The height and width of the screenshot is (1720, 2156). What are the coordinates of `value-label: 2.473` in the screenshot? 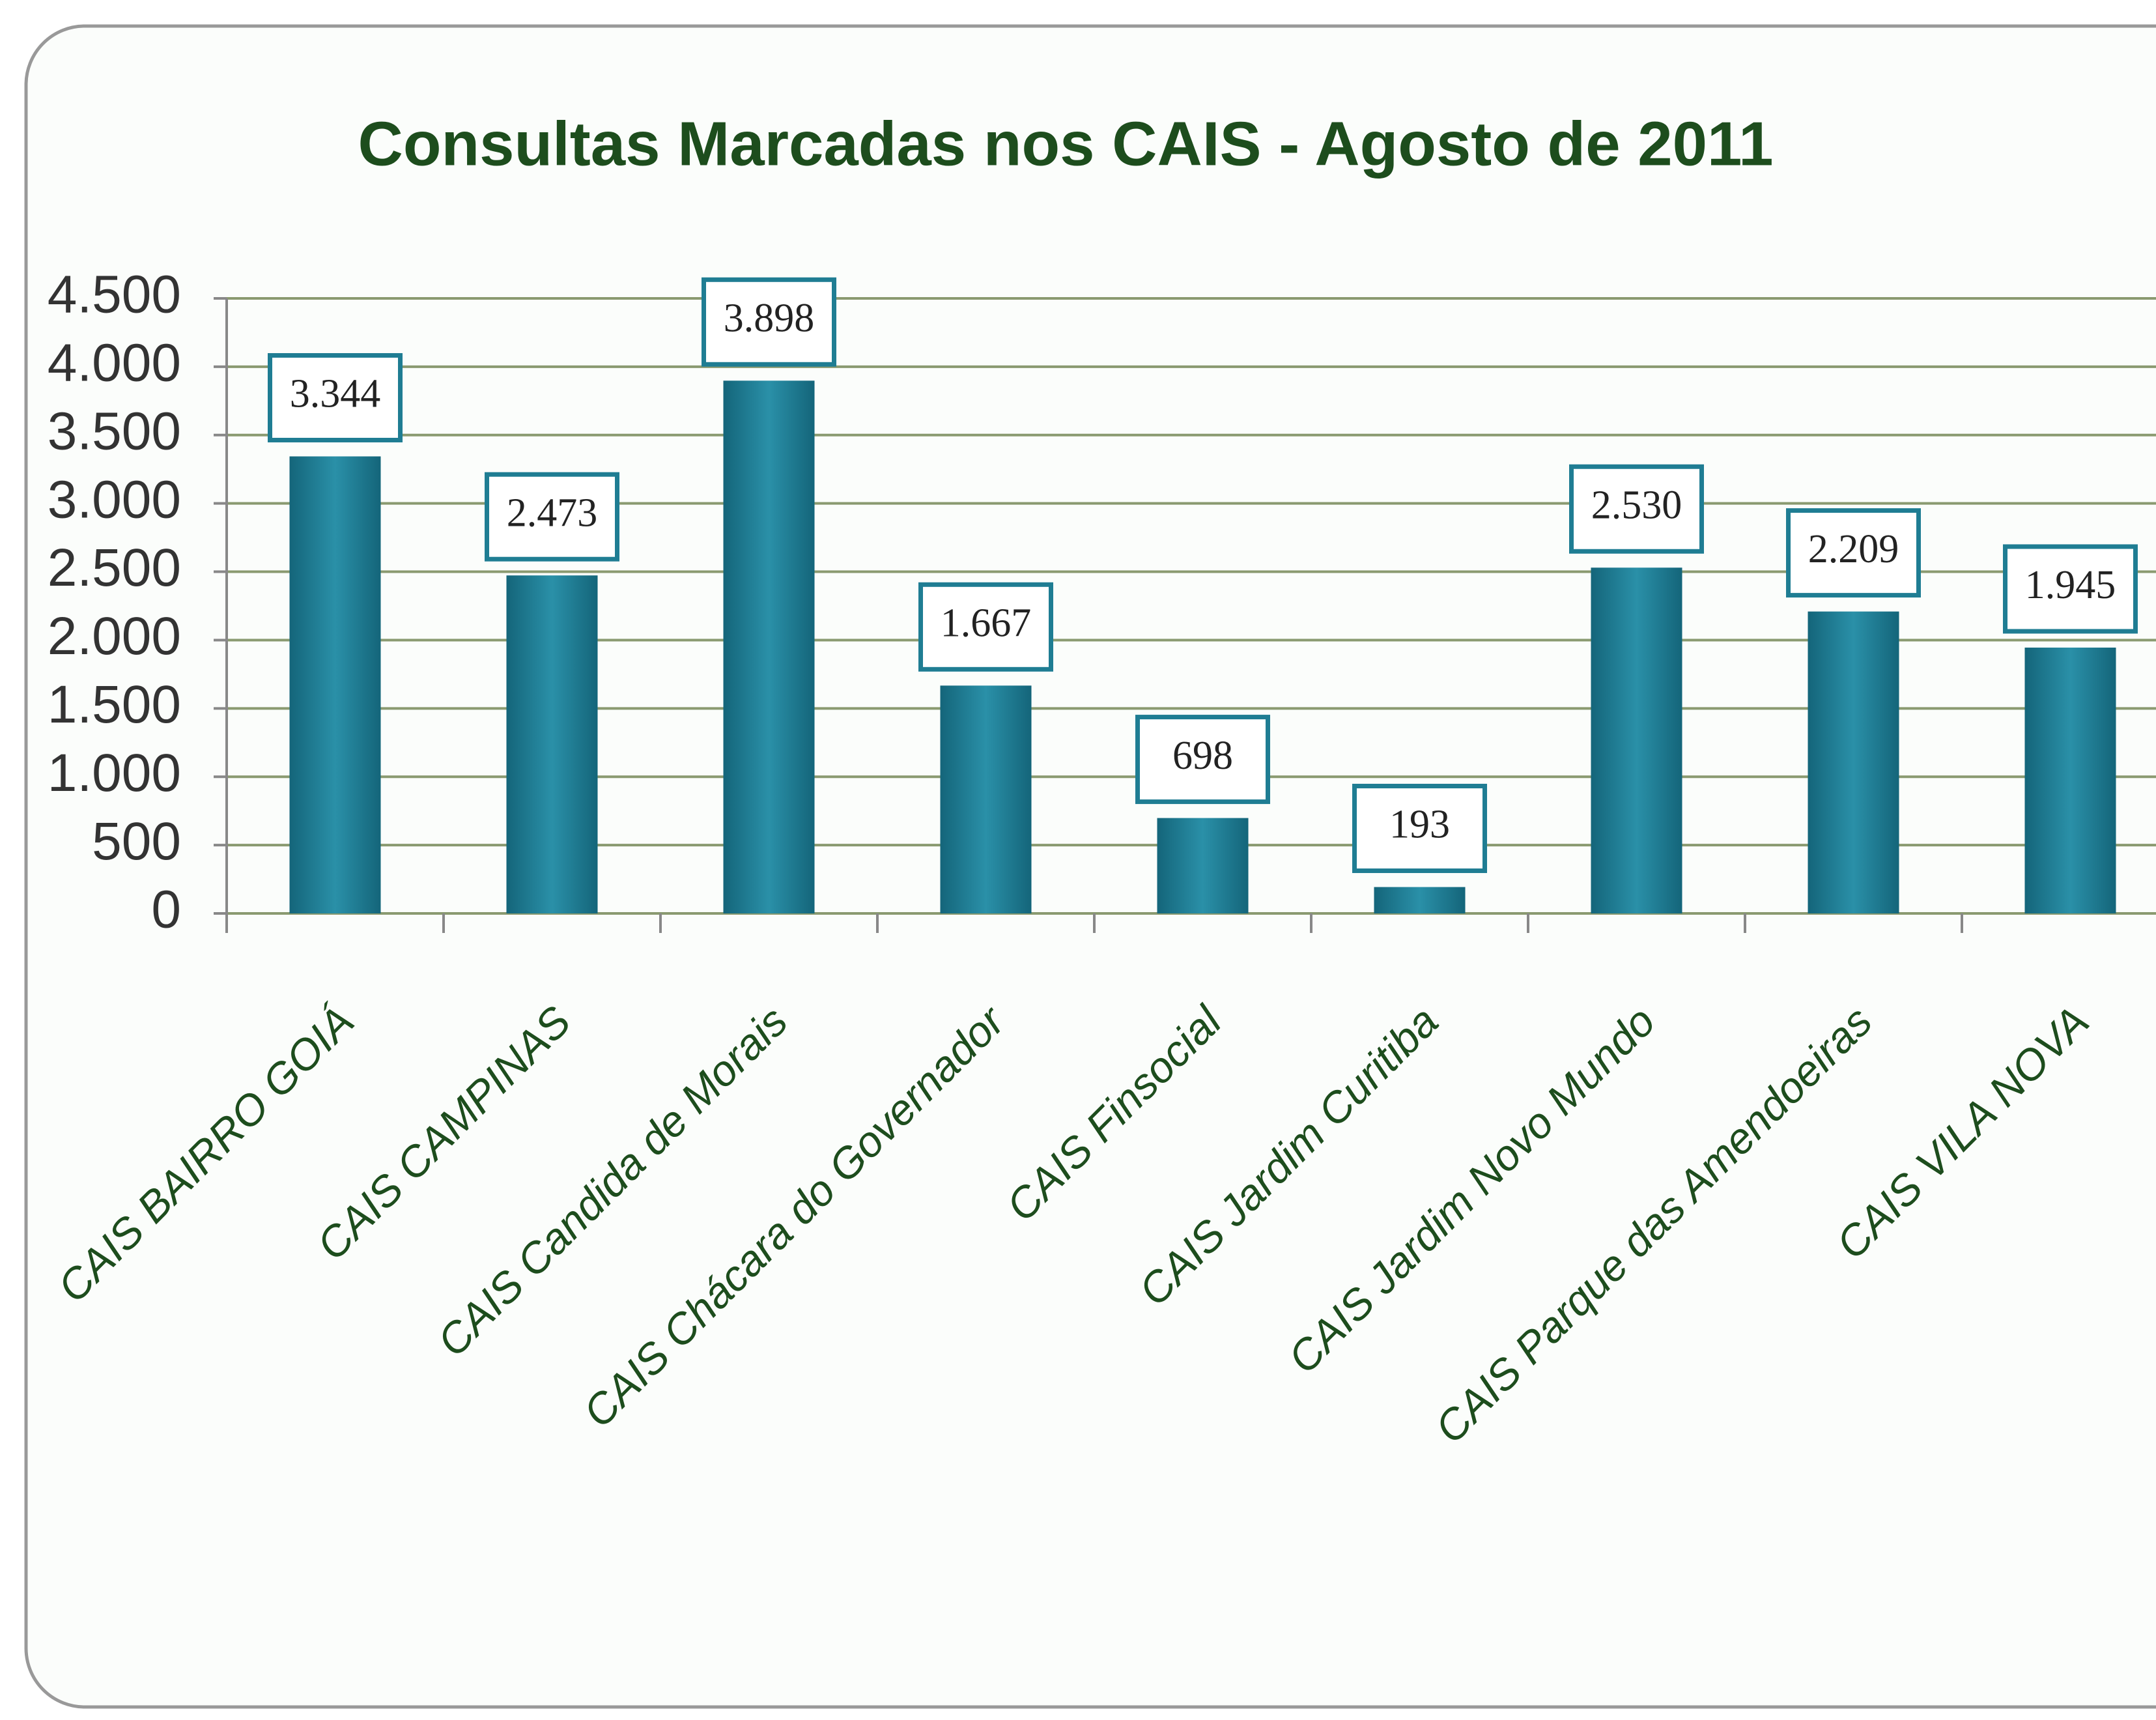 It's located at (552, 513).